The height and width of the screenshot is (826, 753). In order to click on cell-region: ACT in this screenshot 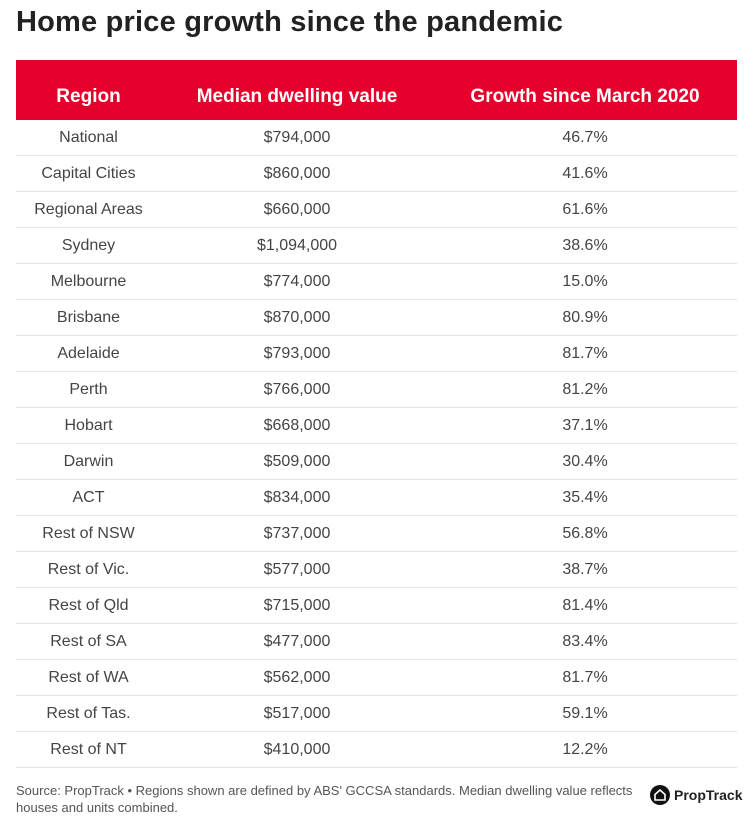, I will do `click(88, 497)`.